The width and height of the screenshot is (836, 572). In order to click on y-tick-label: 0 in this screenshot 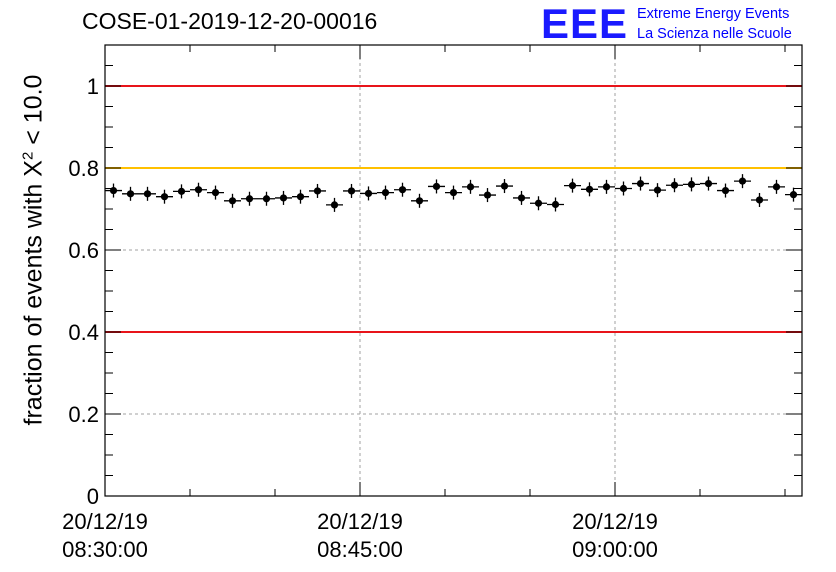, I will do `click(93, 496)`.